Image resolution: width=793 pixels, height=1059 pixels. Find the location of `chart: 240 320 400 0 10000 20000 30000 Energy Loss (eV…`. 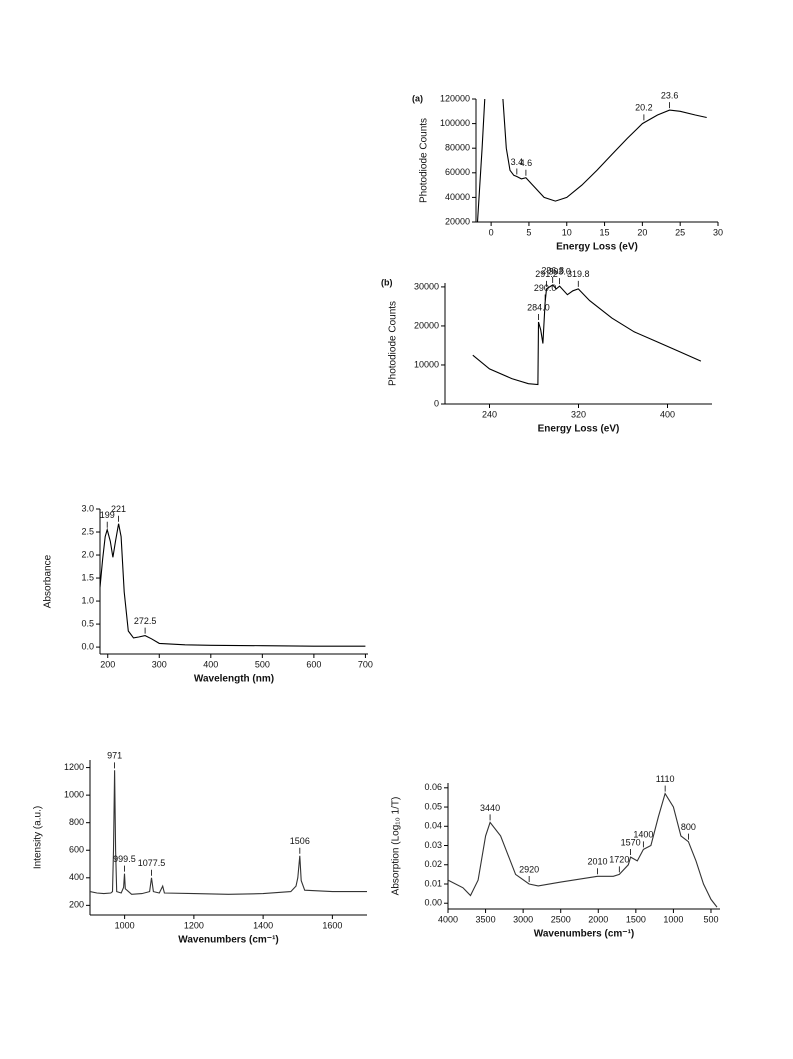

chart: 240 320 400 0 10000 20000 30000 Energy Loss (eV… is located at coordinates (546, 350).